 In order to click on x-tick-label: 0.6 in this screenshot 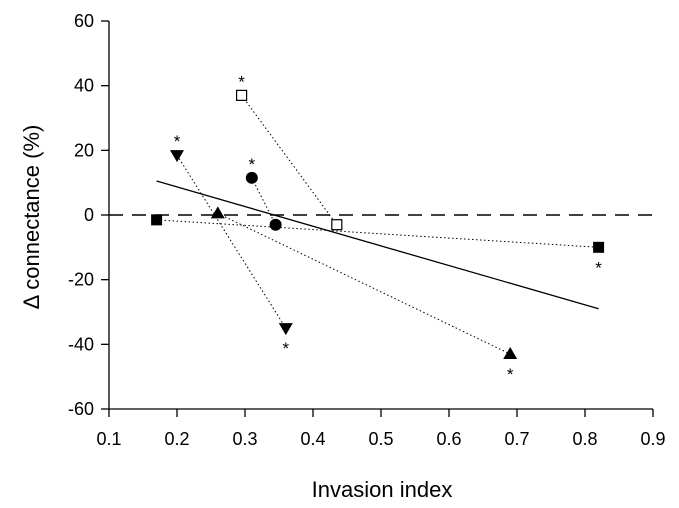, I will do `click(448, 439)`.